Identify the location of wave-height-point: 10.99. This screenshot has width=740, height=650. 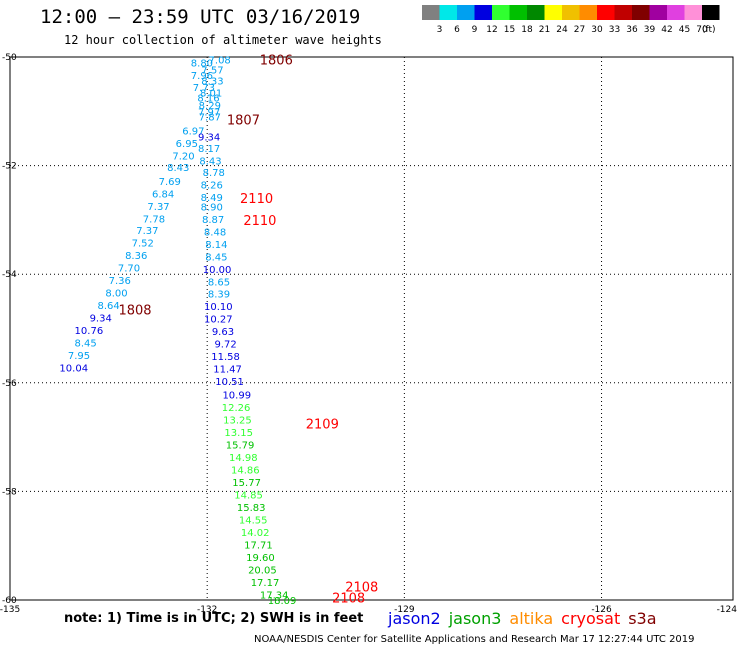
(236, 396).